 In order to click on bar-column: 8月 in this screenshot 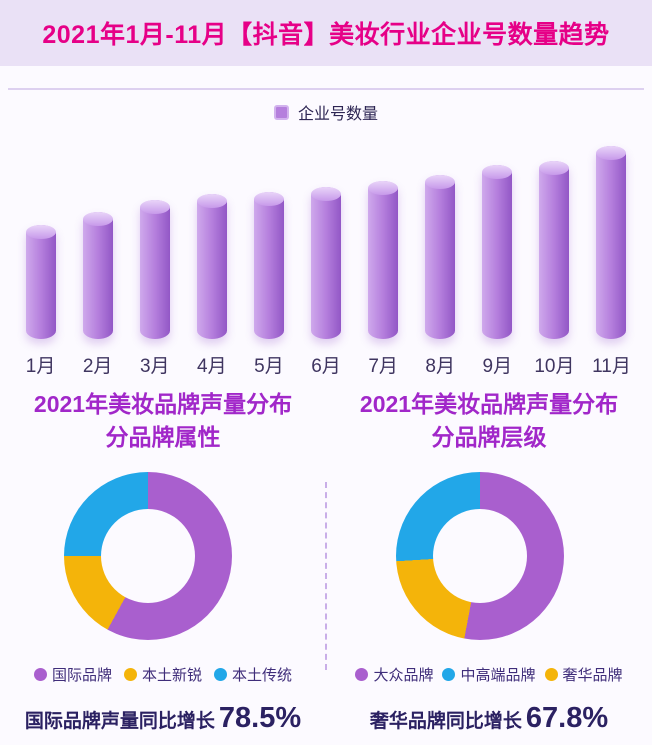, I will do `click(440, 276)`.